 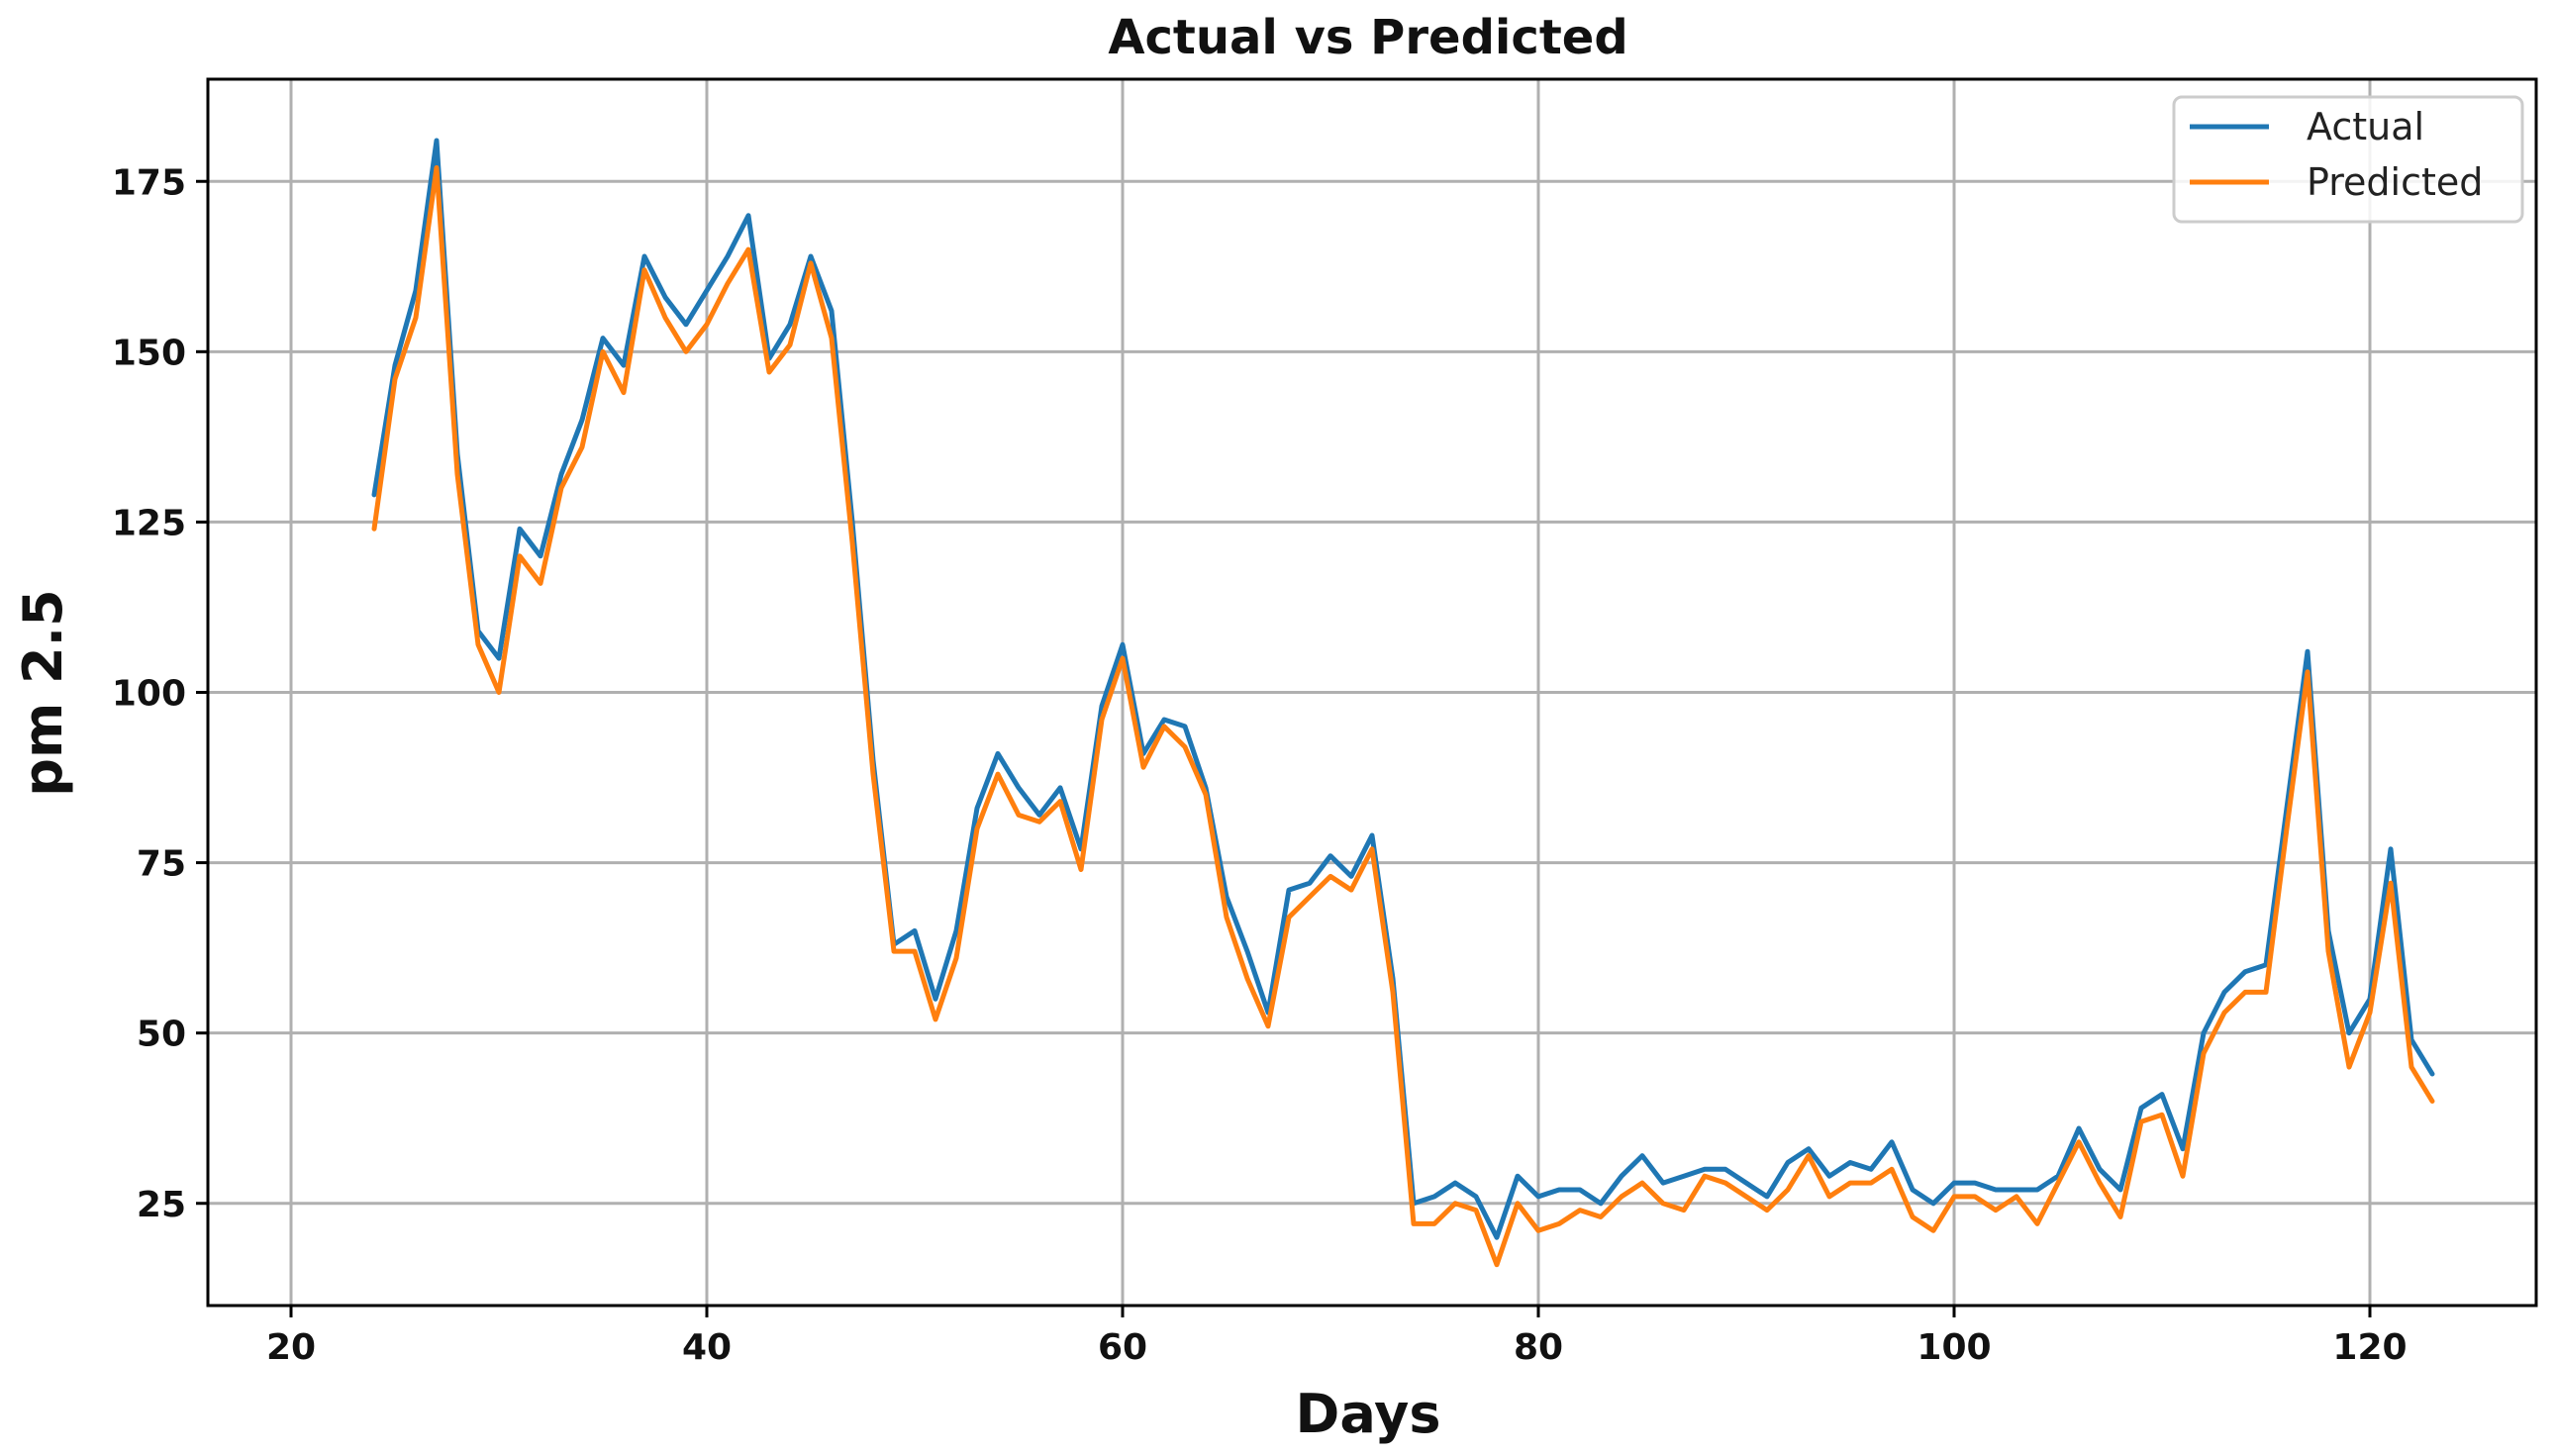 What do you see at coordinates (291, 1347) in the screenshot?
I see `x-tick-label: 20` at bounding box center [291, 1347].